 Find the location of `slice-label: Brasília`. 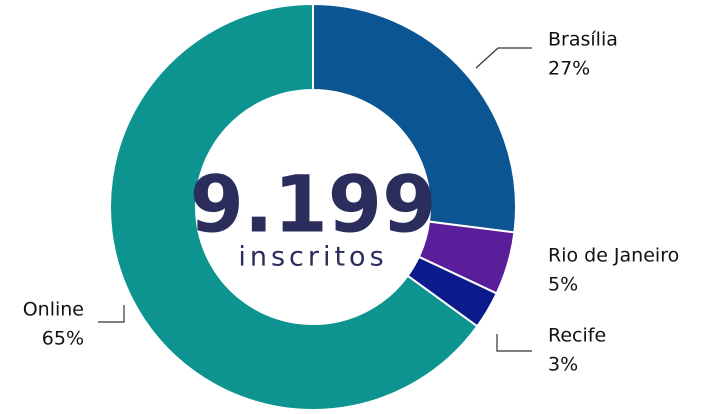

slice-label: Brasília is located at coordinates (583, 40).